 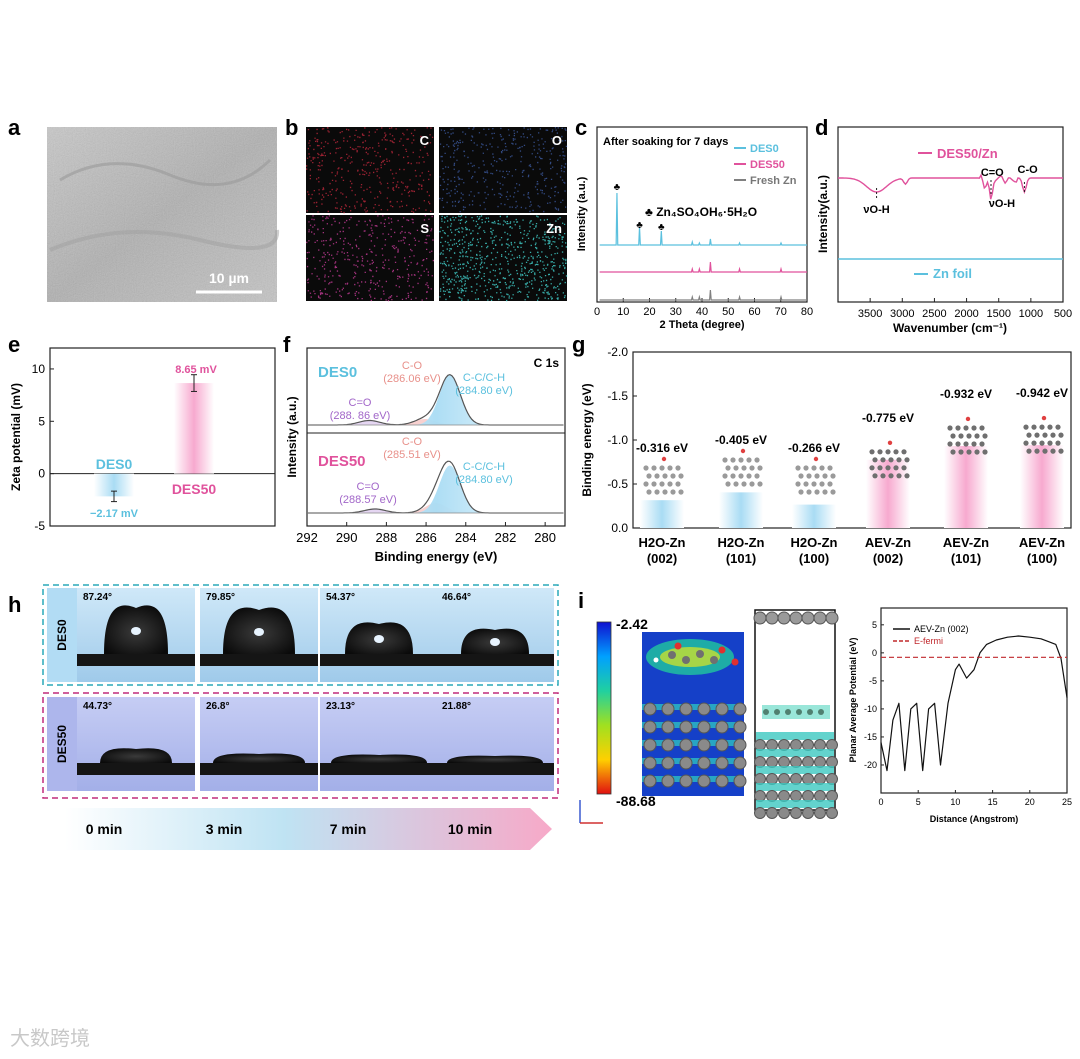 What do you see at coordinates (767, 165) in the screenshot?
I see `legend-label-c: DES50` at bounding box center [767, 165].